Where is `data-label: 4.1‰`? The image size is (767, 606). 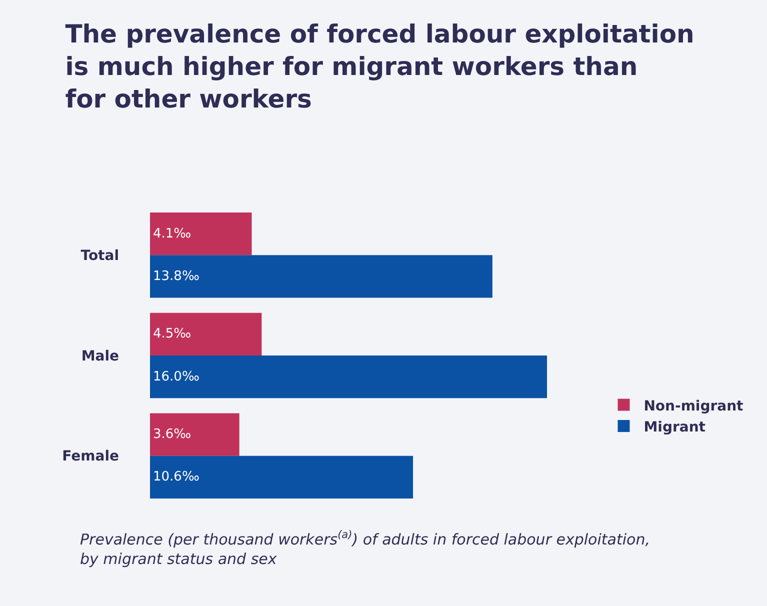 data-label: 4.1‰ is located at coordinates (172, 234).